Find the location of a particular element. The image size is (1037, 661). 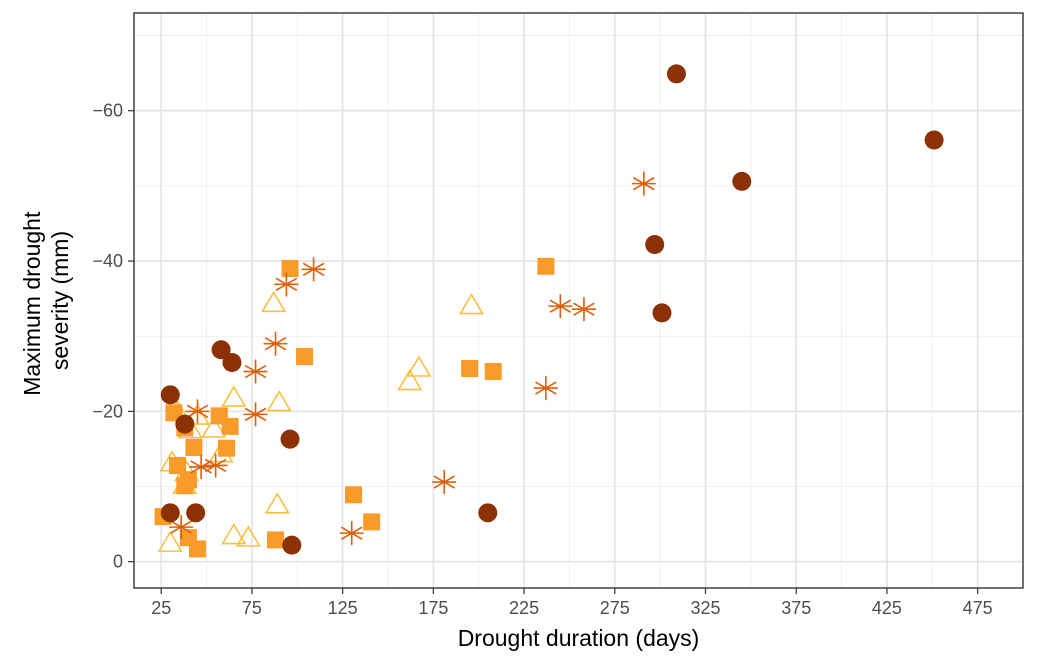

x-tick-label: 225 is located at coordinates (524, 608).